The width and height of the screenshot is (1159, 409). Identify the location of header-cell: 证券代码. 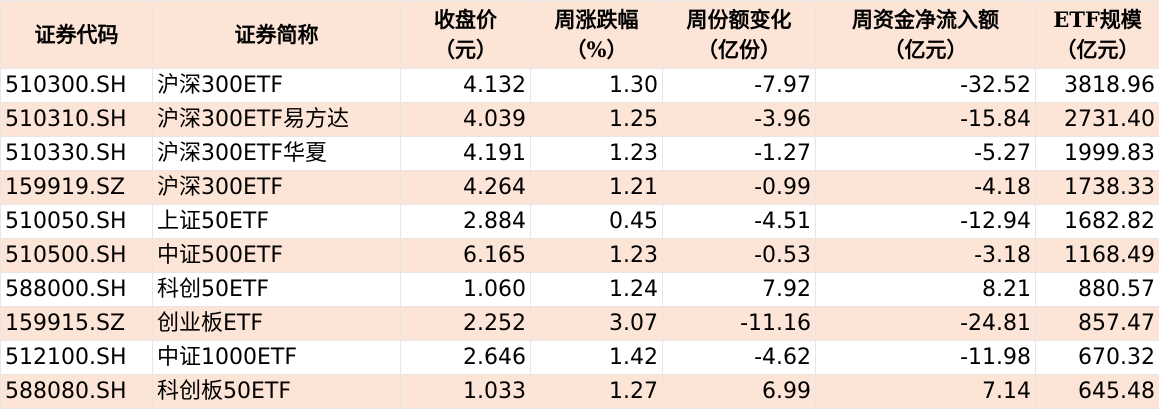
(76, 34).